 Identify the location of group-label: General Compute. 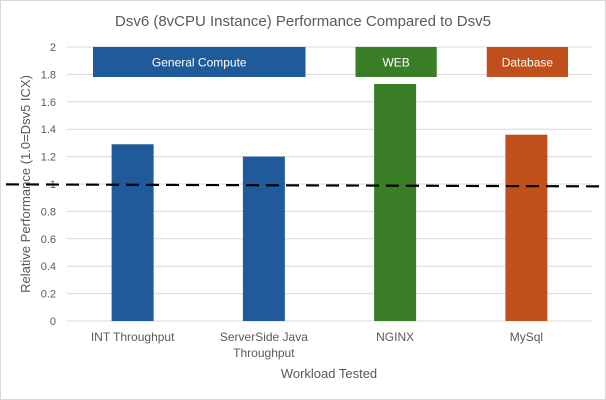
(199, 63).